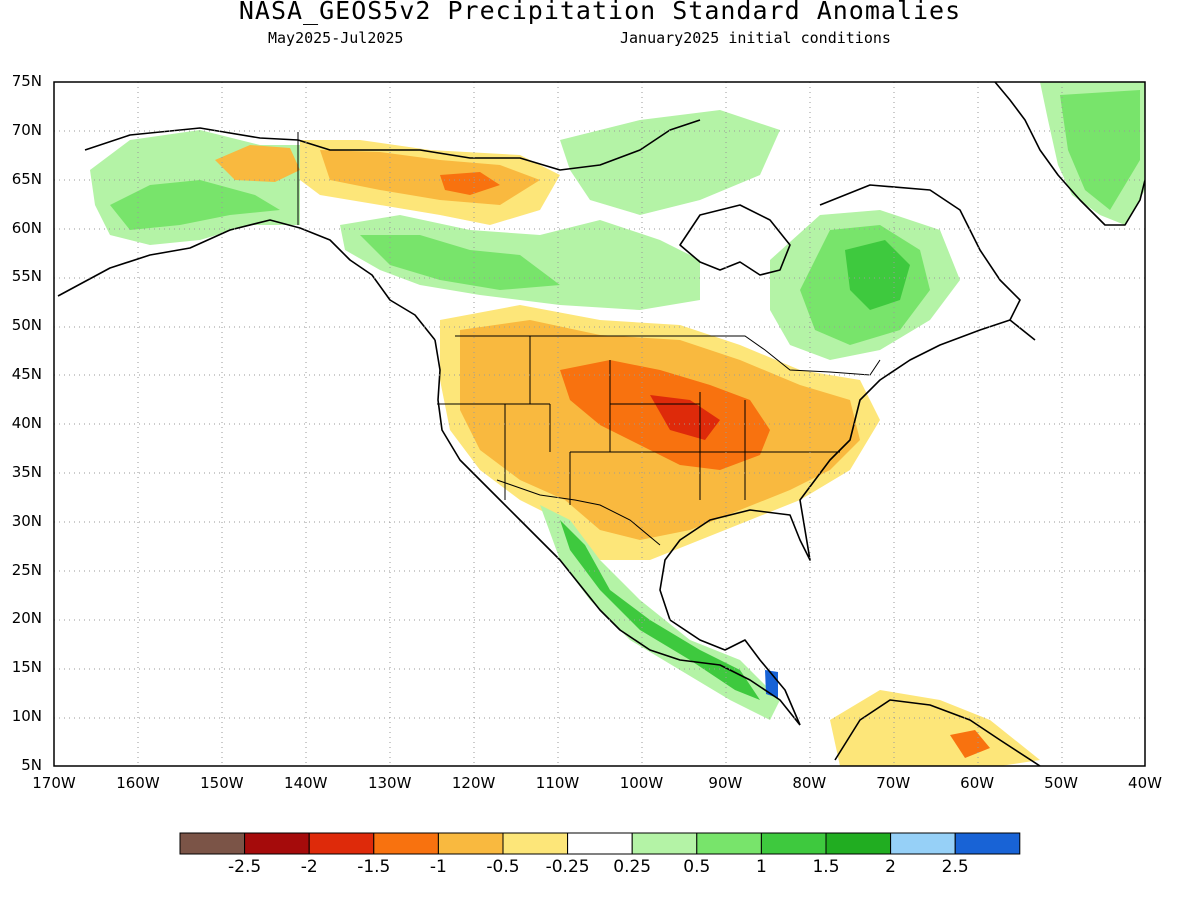 This screenshot has height=900, width=1200. Describe the element at coordinates (26, 129) in the screenshot. I see `lat-tick-label: 70N` at that location.